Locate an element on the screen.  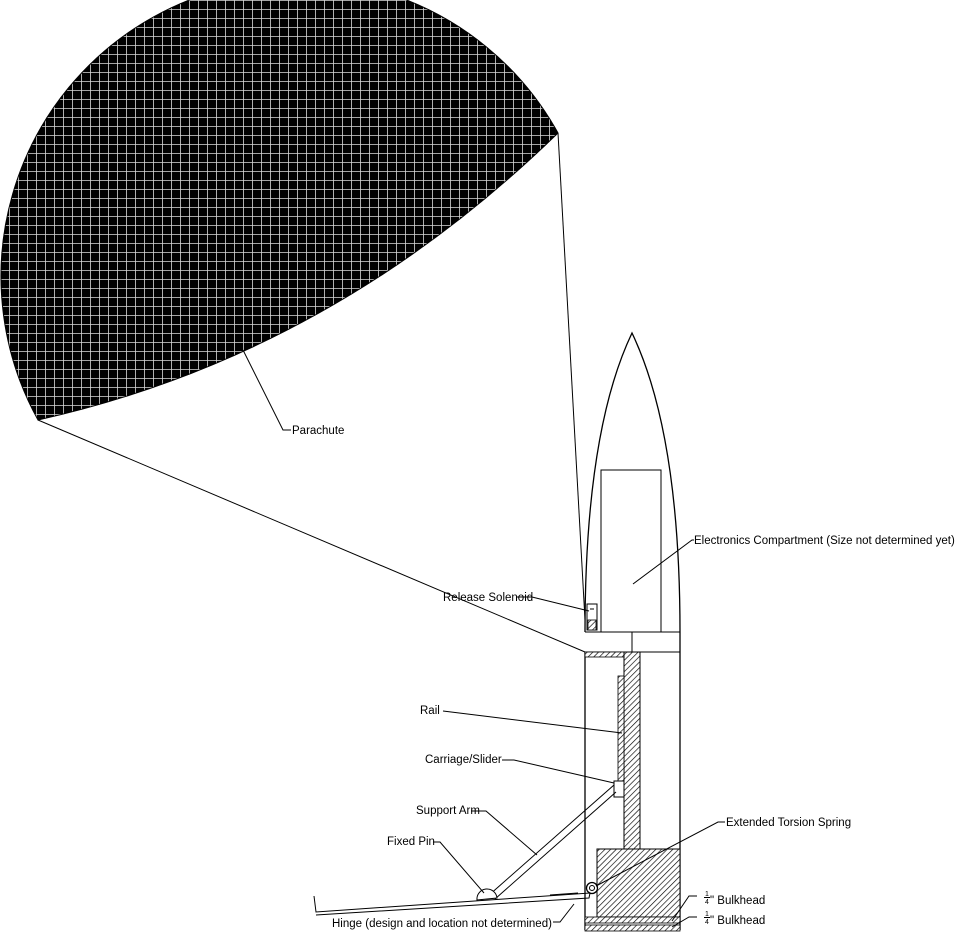
leader-electronics is located at coordinates (663, 562).